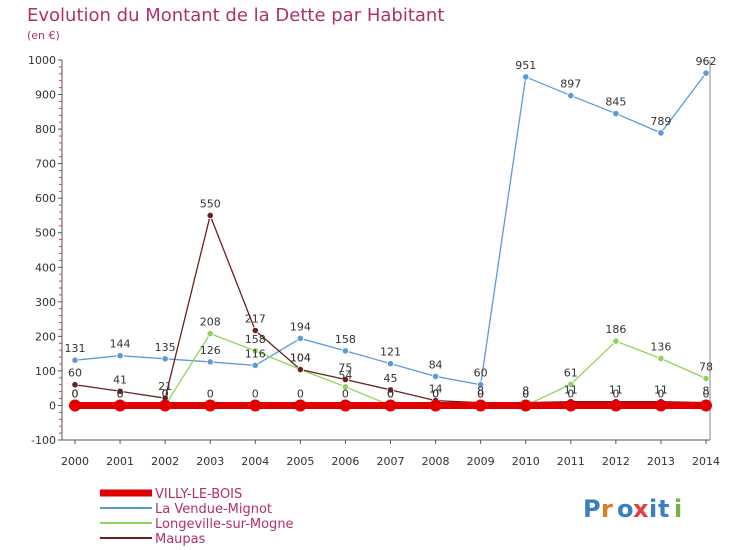  I want to click on logo-letter: t, so click(663, 509).